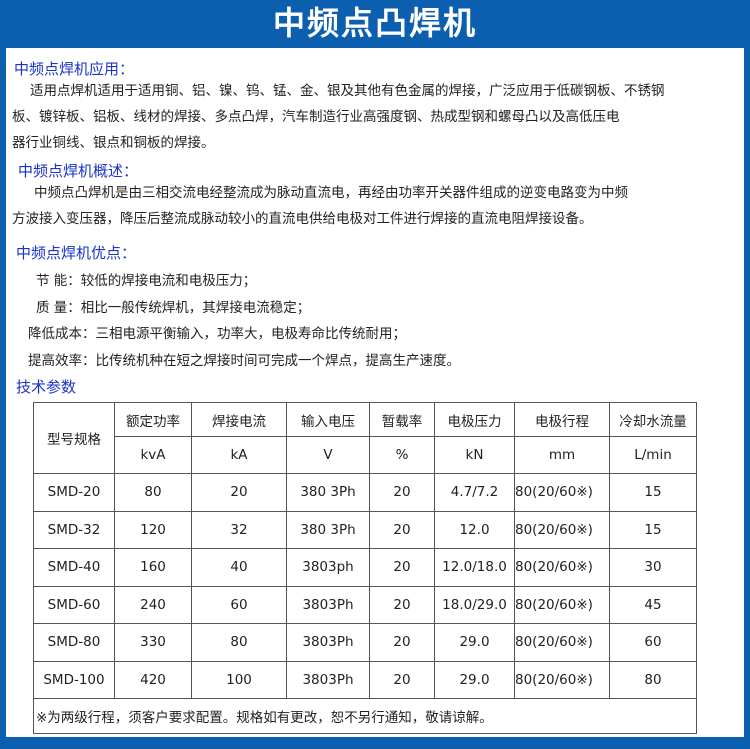 The width and height of the screenshot is (750, 749). What do you see at coordinates (653, 567) in the screenshot?
I see `table-cell: 30` at bounding box center [653, 567].